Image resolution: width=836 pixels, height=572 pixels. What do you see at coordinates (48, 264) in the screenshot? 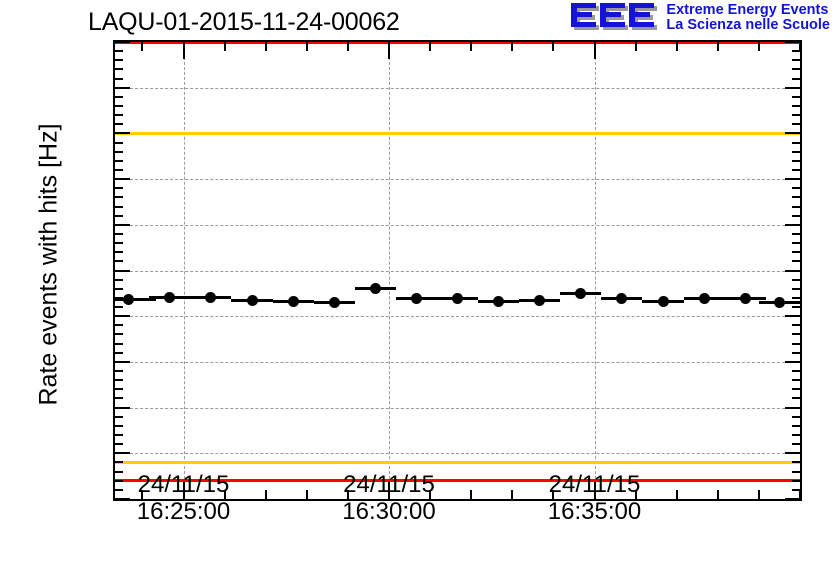
I see `y-axis-title: Rate events with hits [Hz]` at bounding box center [48, 264].